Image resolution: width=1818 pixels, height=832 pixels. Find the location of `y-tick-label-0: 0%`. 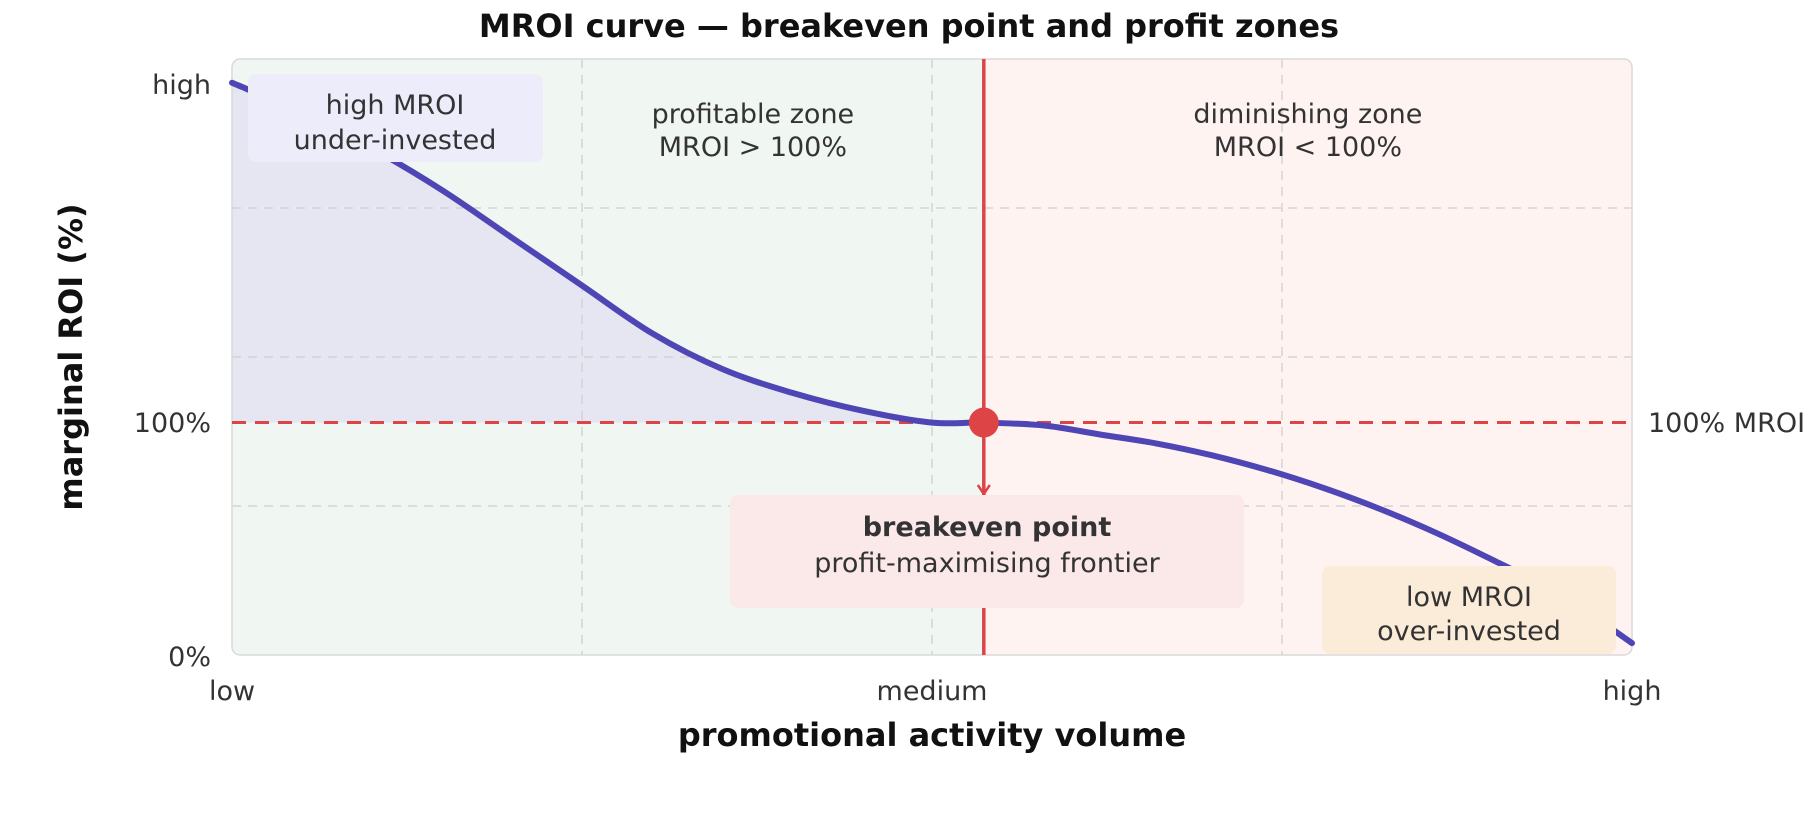

y-tick-label-0: 0% is located at coordinates (189, 657).